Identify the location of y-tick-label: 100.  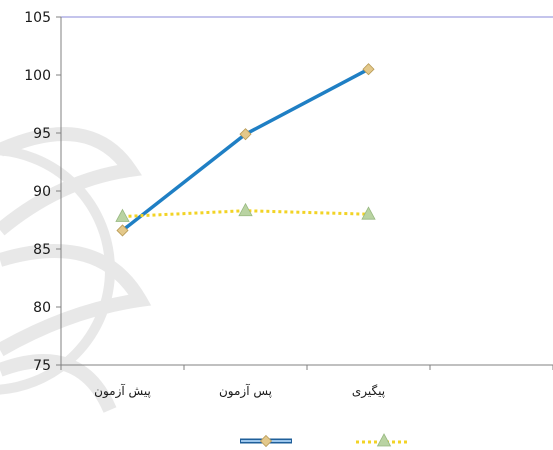
(37, 76).